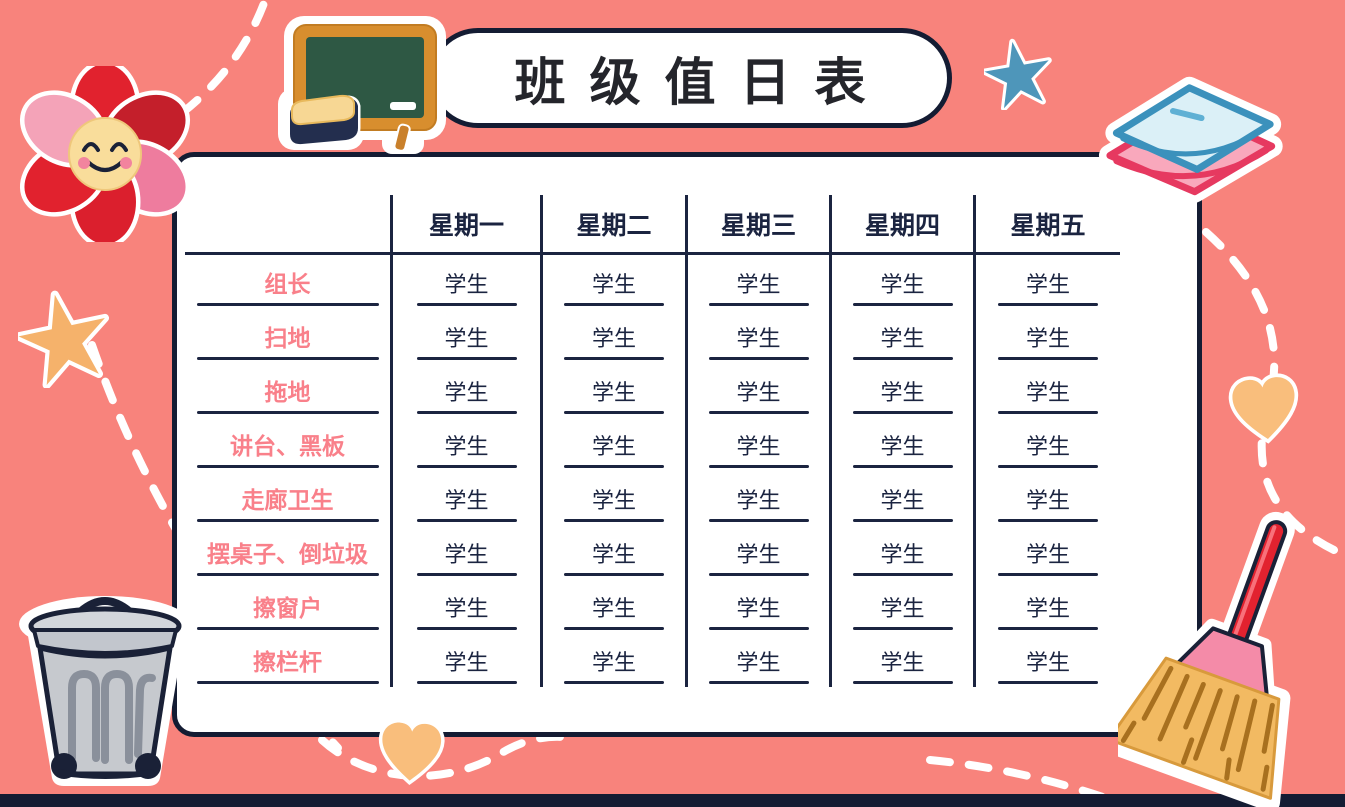 This screenshot has height=807, width=1345. What do you see at coordinates (287, 552) in the screenshot?
I see `duty-label: 摆桌子、倒垃圾` at bounding box center [287, 552].